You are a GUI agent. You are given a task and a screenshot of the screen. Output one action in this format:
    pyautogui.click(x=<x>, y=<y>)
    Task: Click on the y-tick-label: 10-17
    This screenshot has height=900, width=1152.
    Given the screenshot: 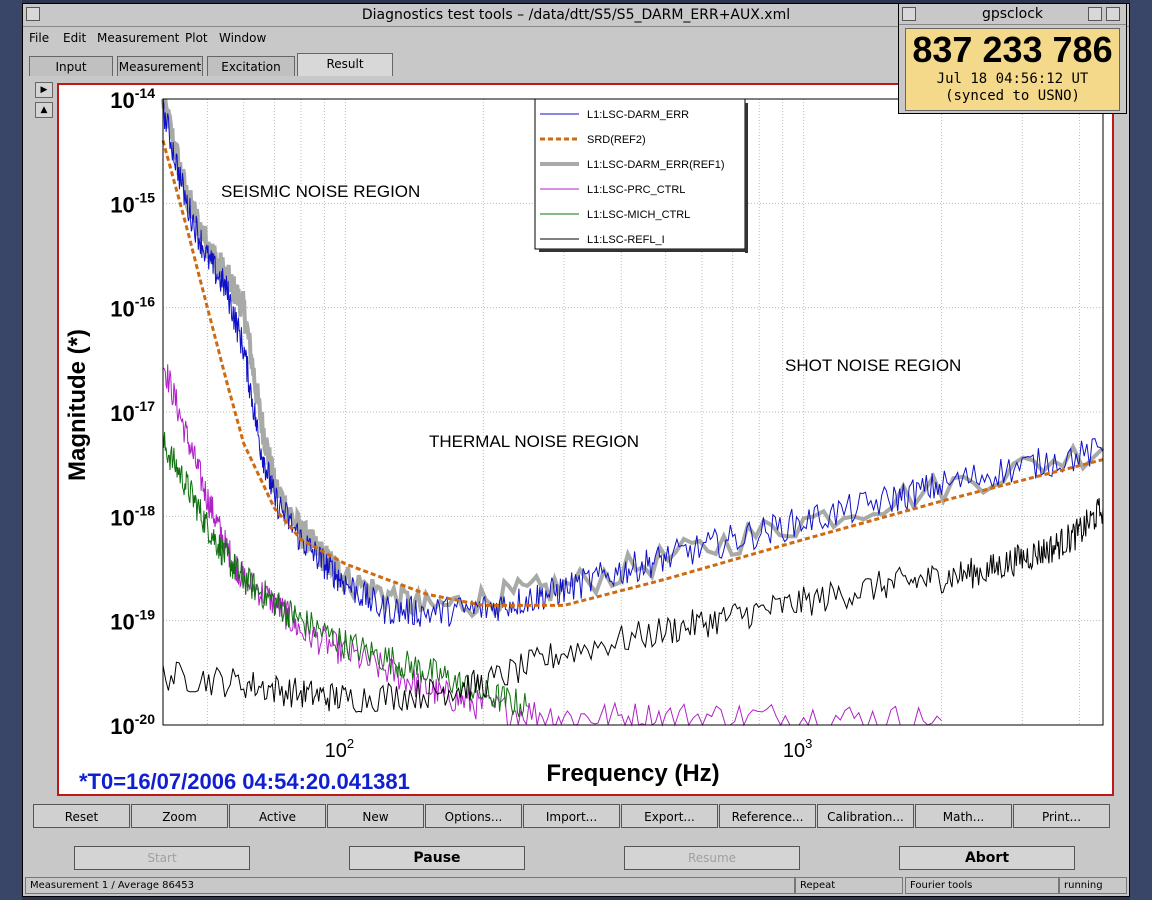 What is the action you would take?
    pyautogui.click(x=132, y=412)
    